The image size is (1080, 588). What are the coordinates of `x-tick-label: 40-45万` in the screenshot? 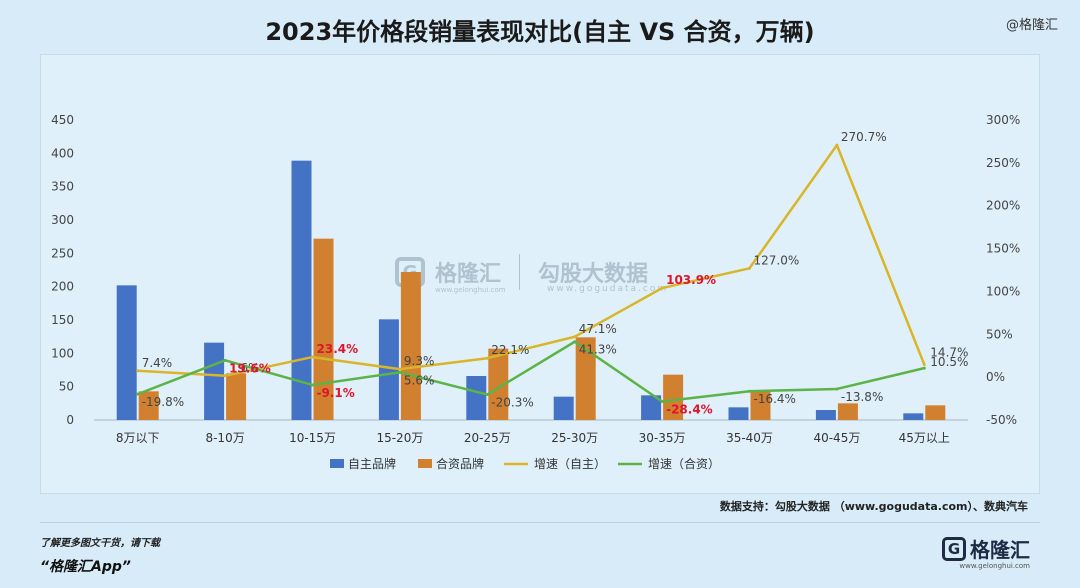 It's located at (836, 438).